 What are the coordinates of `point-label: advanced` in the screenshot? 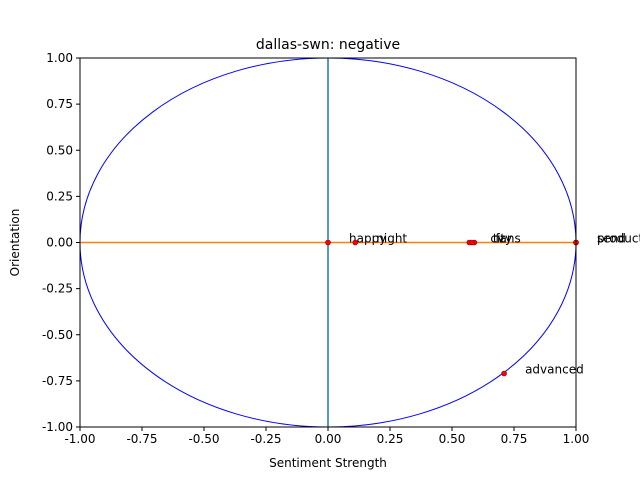 It's located at (554, 369).